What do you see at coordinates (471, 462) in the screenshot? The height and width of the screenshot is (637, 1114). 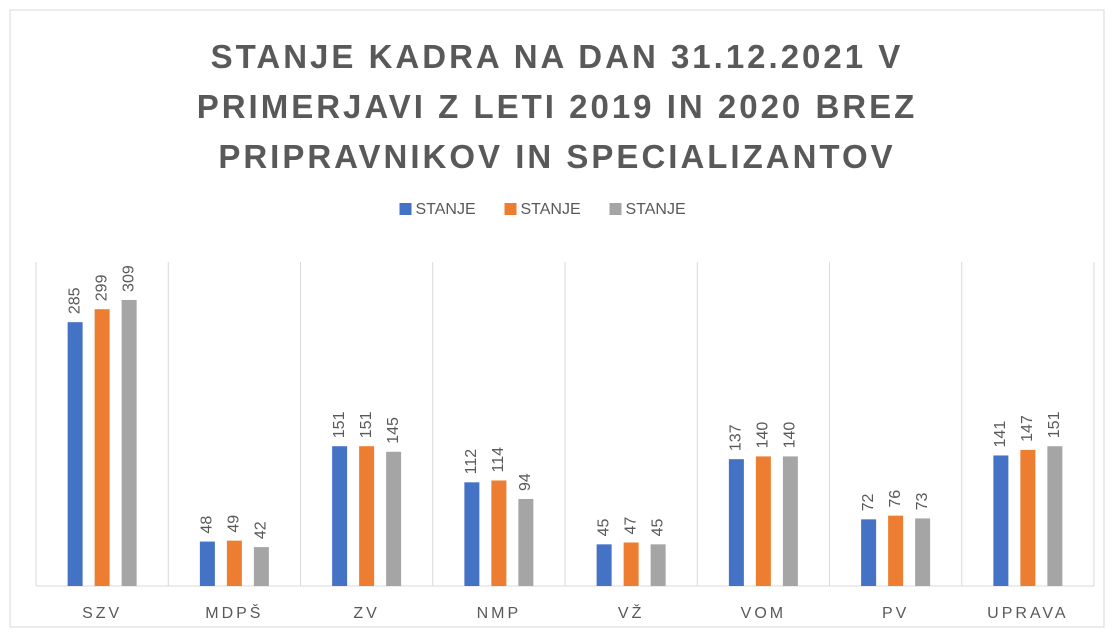 I see `data-label: 112` at bounding box center [471, 462].